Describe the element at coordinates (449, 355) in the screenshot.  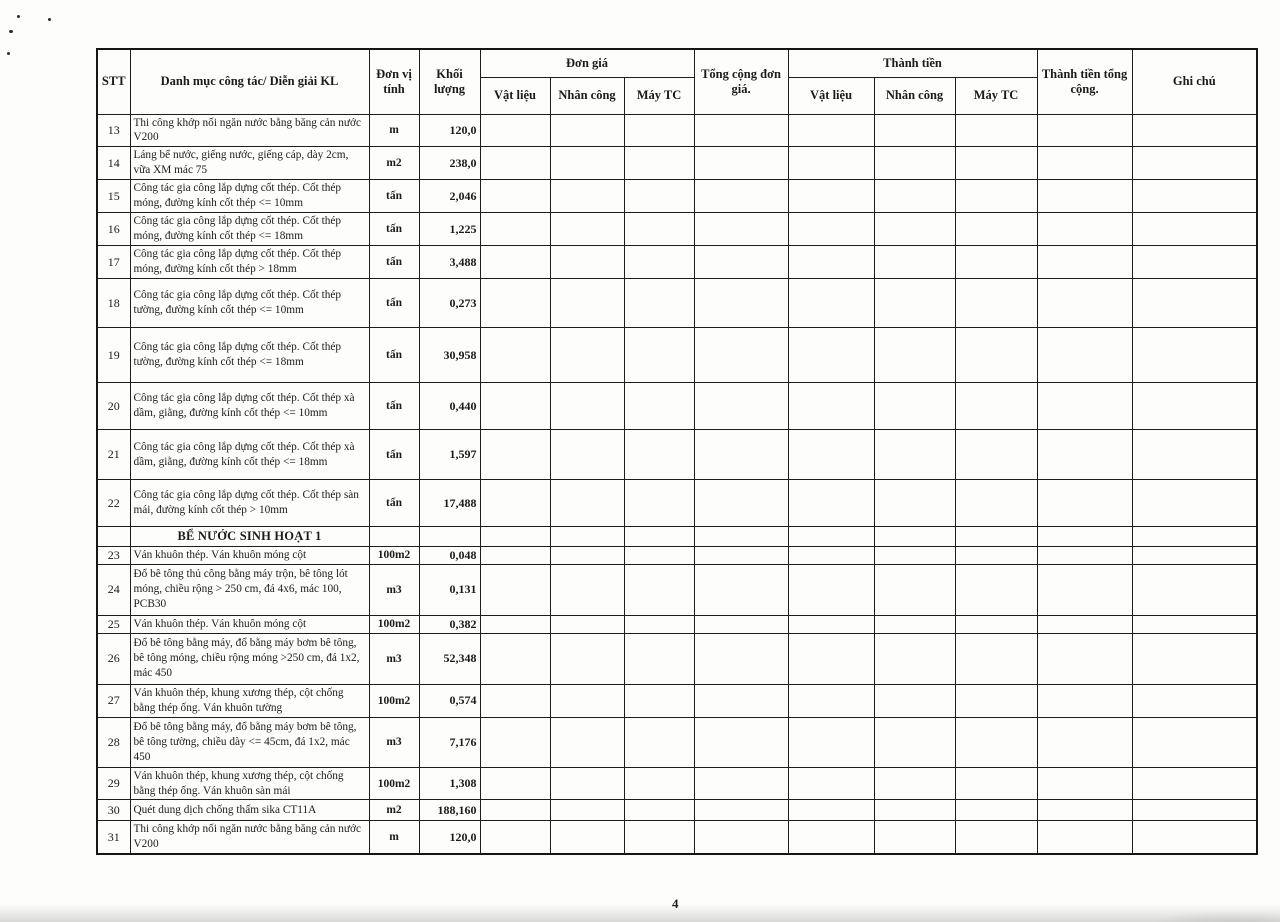
I see `row-quantity: 30,958` at that location.